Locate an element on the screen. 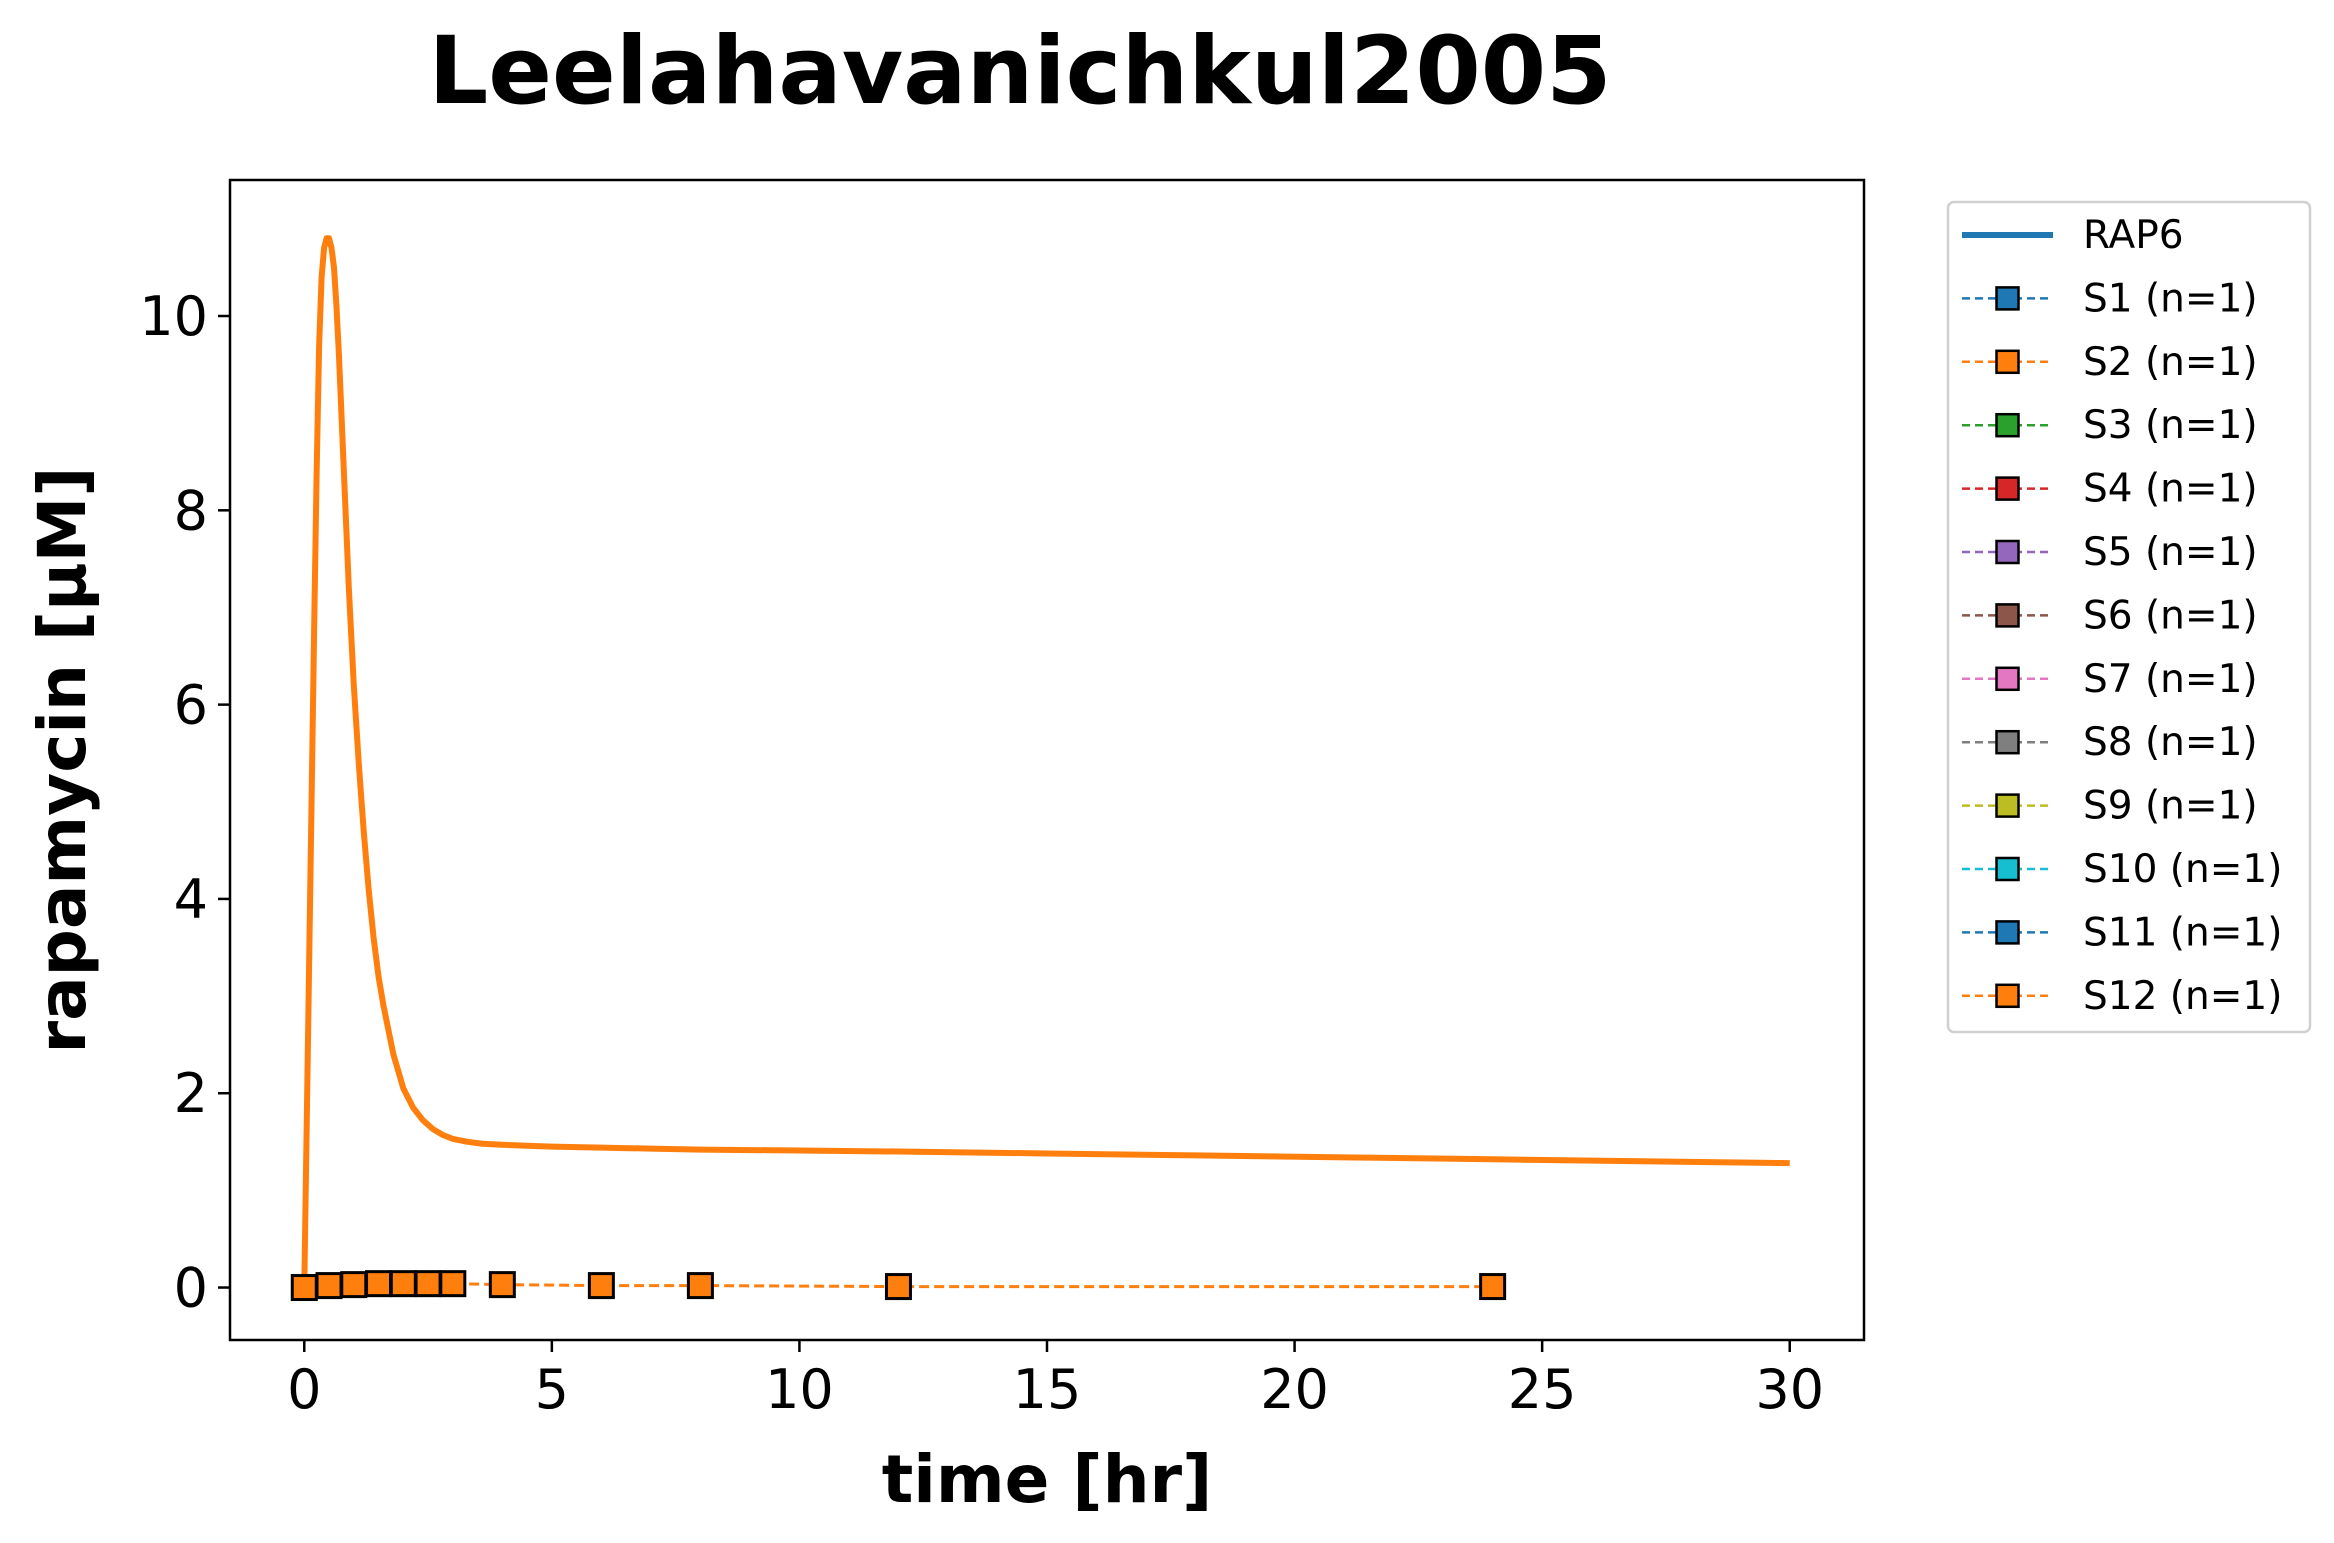 The width and height of the screenshot is (2334, 1543). y-tick-label: 4 is located at coordinates (191, 899).